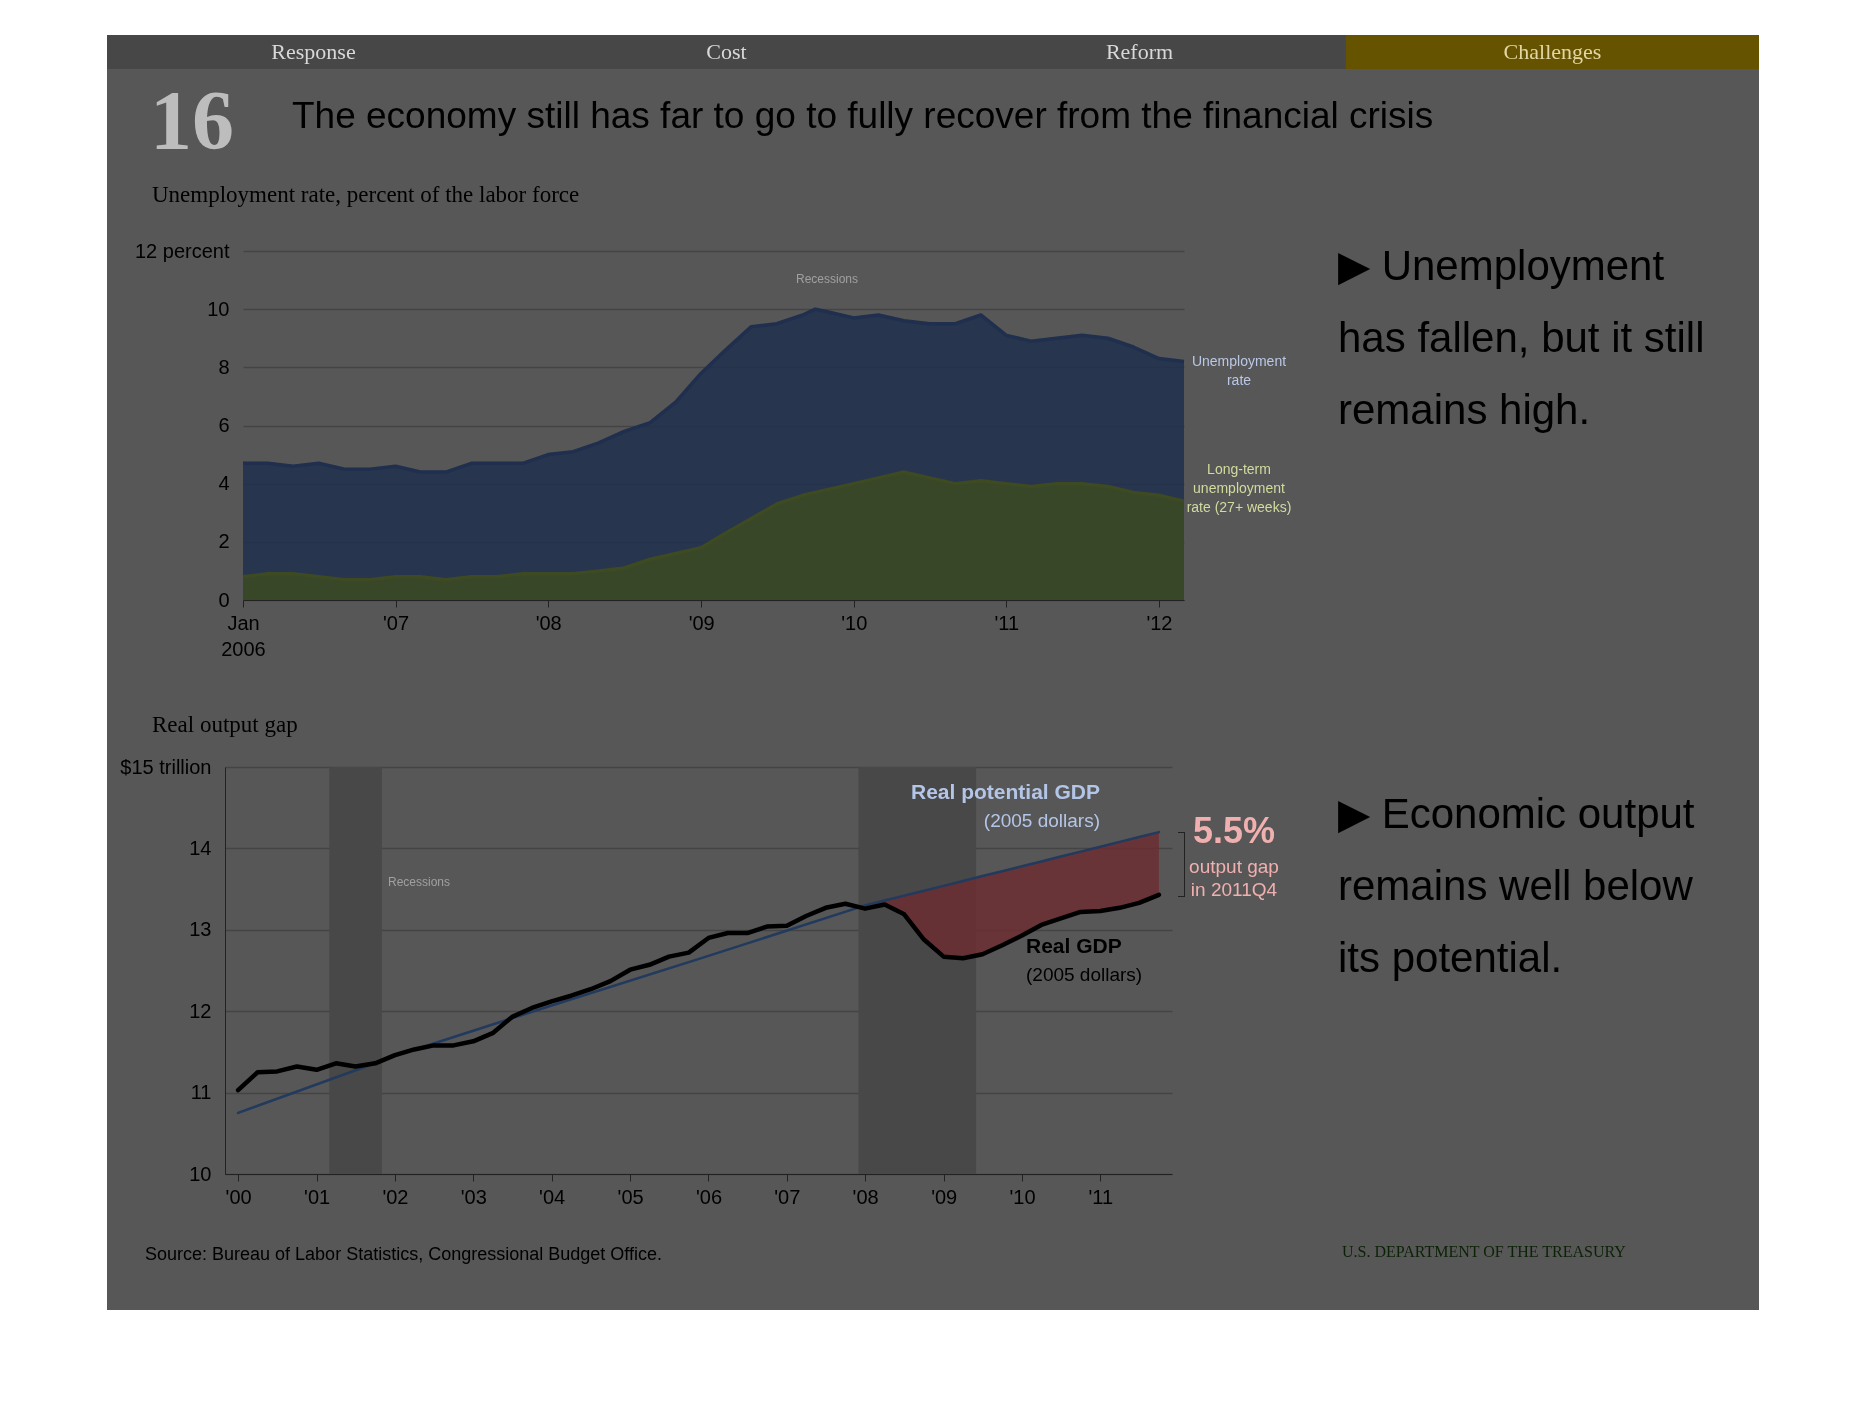  What do you see at coordinates (224, 425) in the screenshot?
I see `y-tick-label: 6` at bounding box center [224, 425].